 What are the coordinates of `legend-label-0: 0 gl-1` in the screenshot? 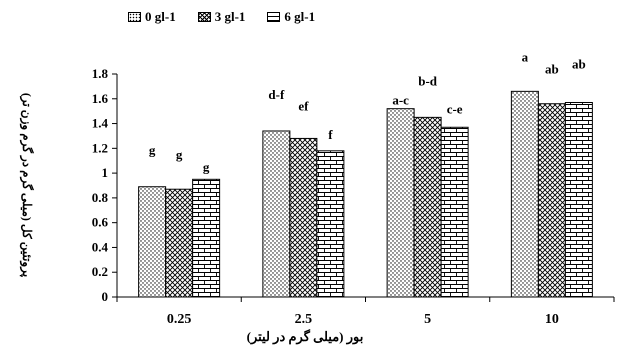 It's located at (160, 16).